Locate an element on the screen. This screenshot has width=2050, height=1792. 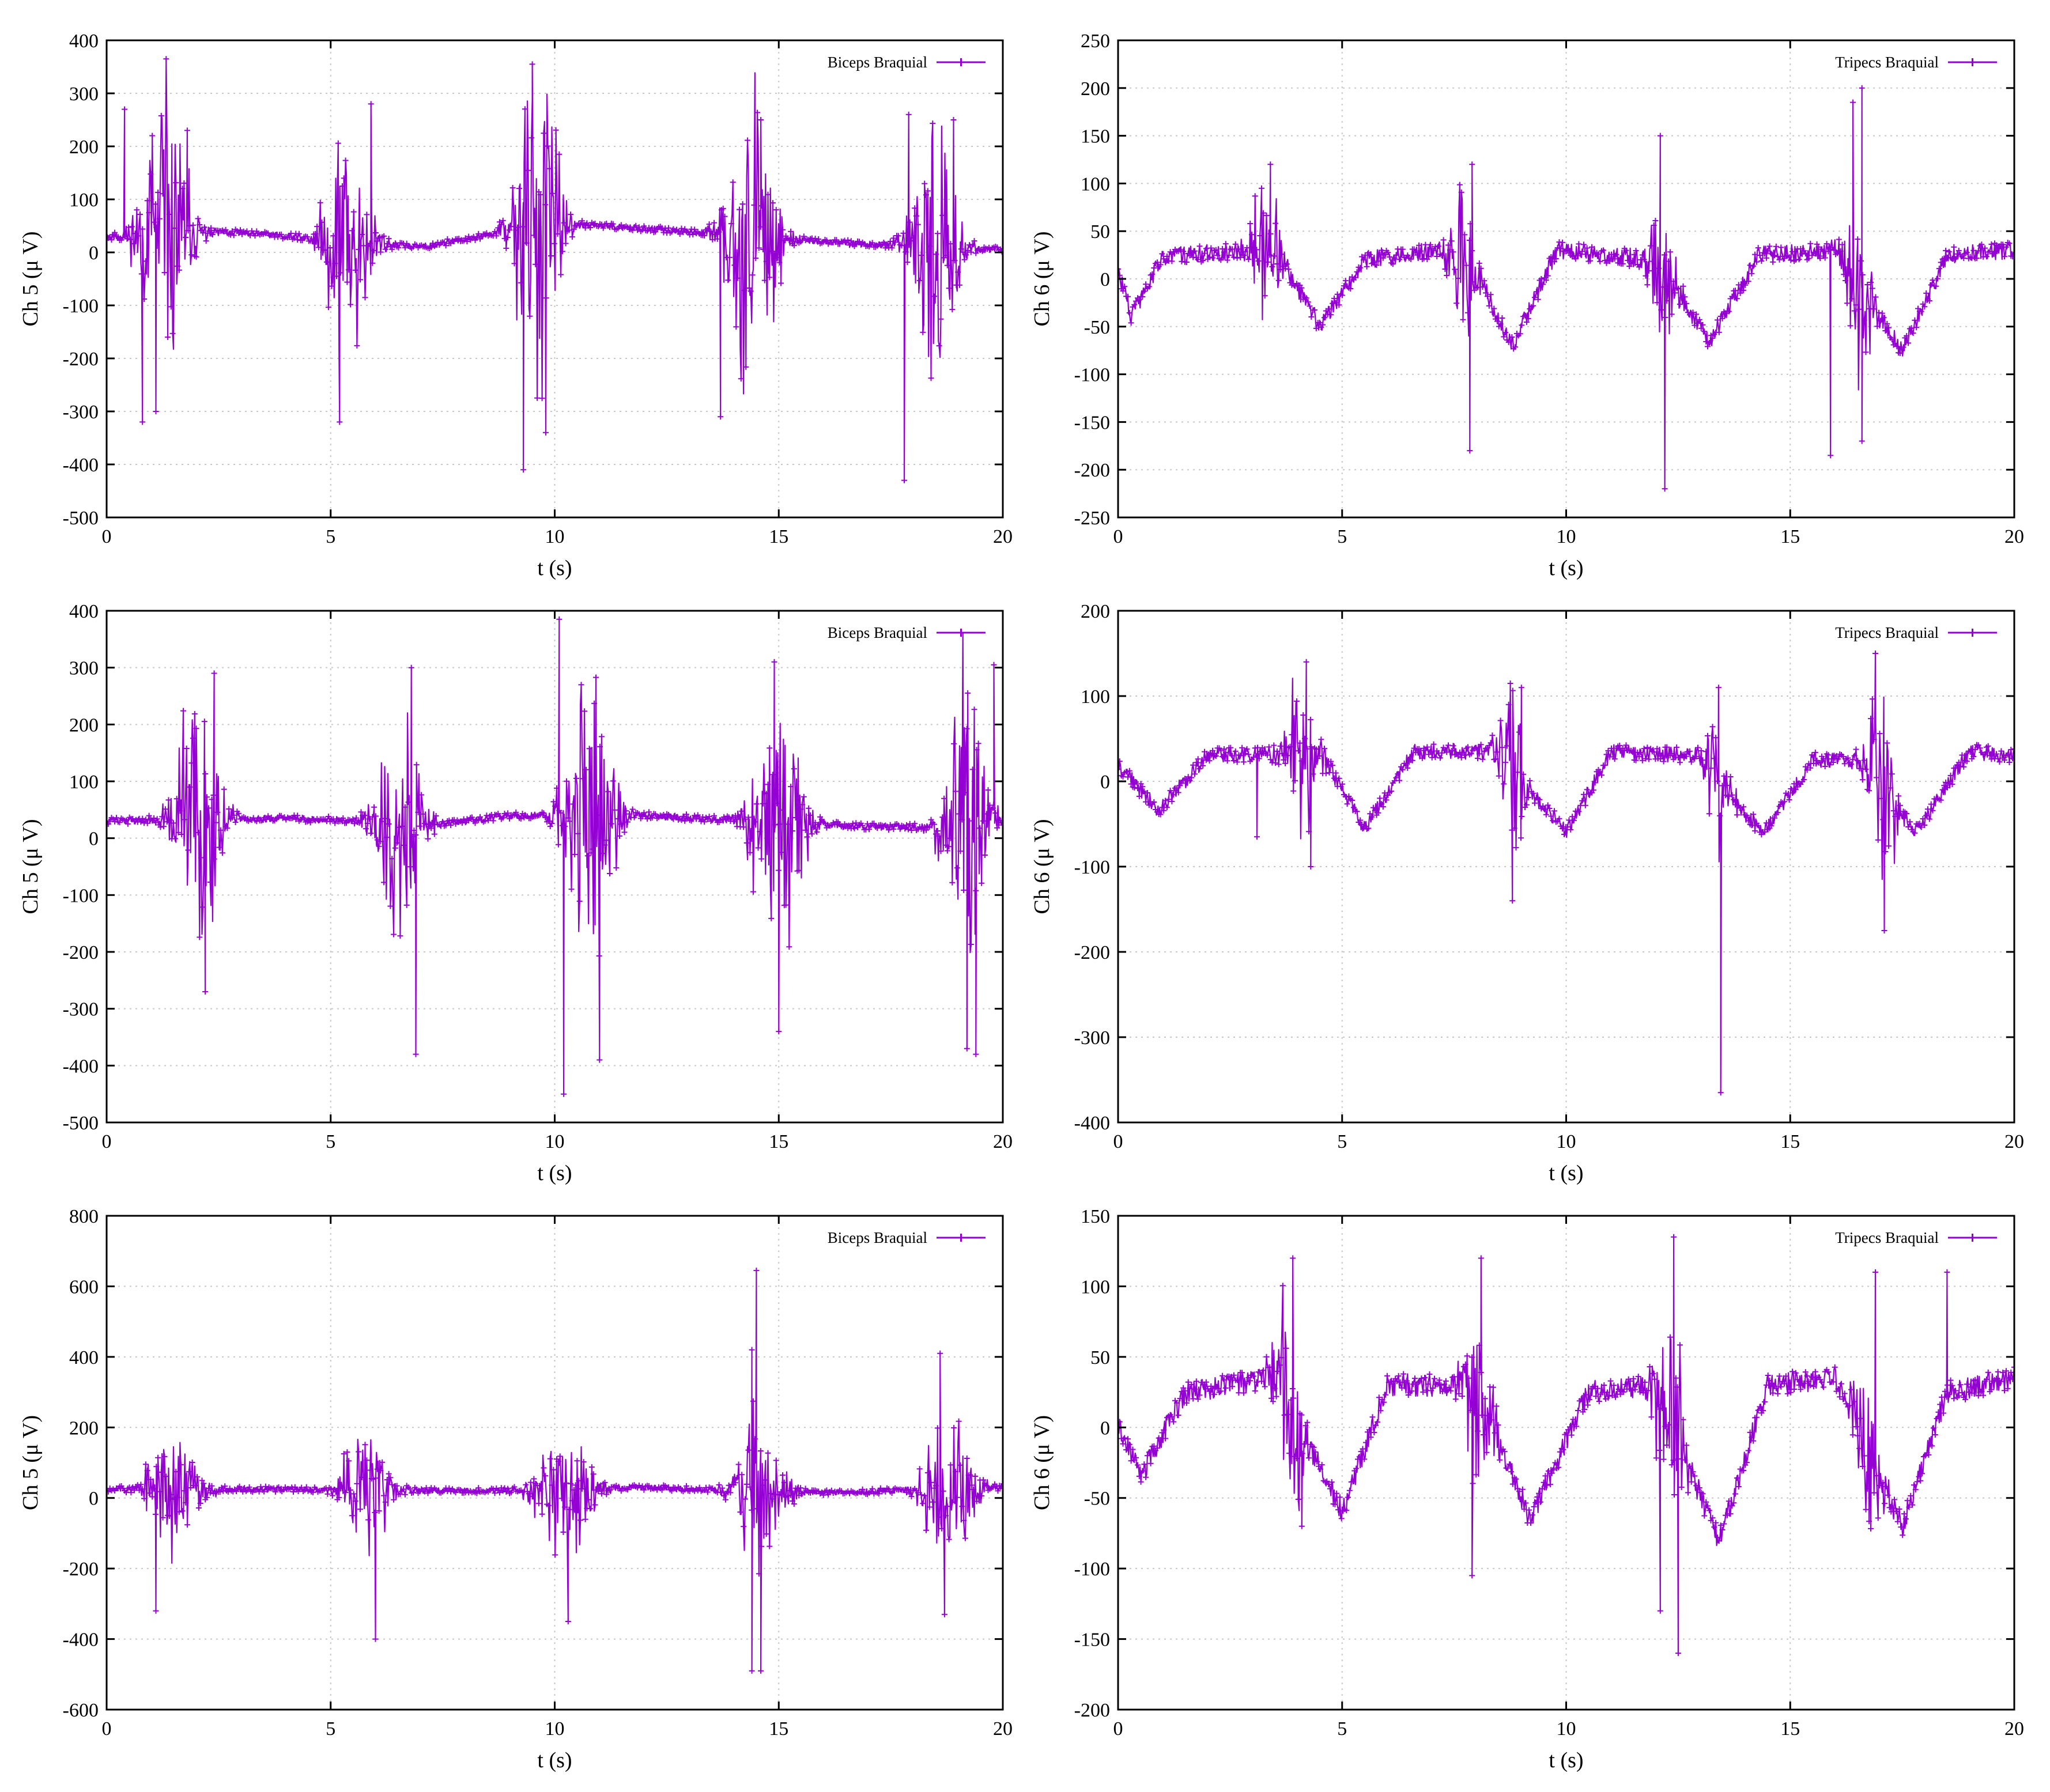
y-tick-label: 150 is located at coordinates (1095, 1216).